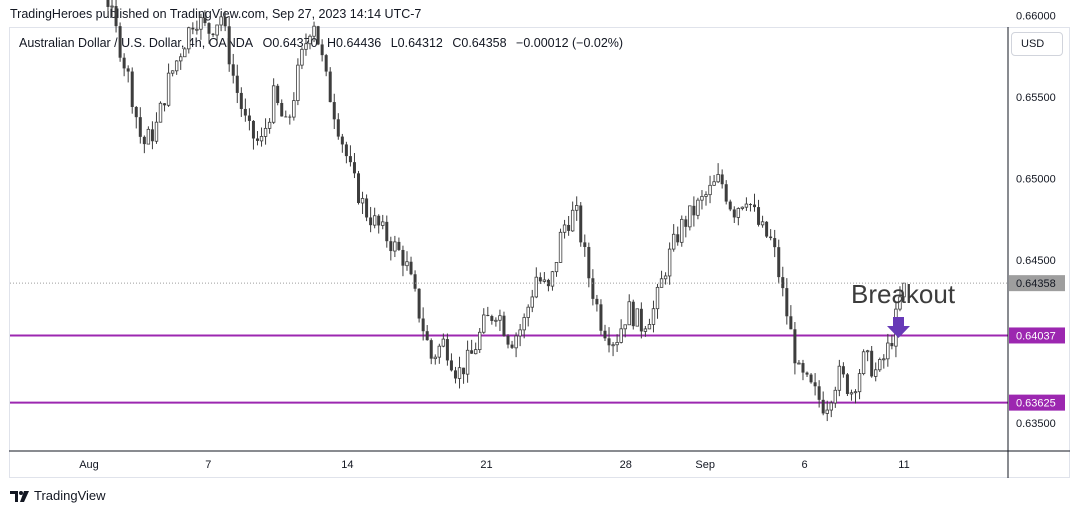 This screenshot has width=1080, height=513. Describe the element at coordinates (1036, 261) in the screenshot. I see `y-tick-label: 0.64500` at that location.